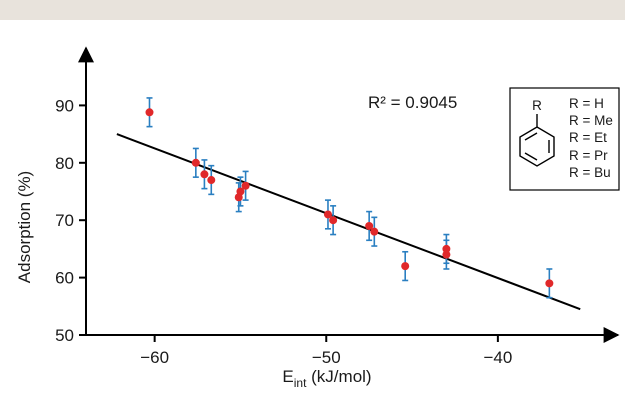  I want to click on y-tick-label: 60, so click(64, 278).